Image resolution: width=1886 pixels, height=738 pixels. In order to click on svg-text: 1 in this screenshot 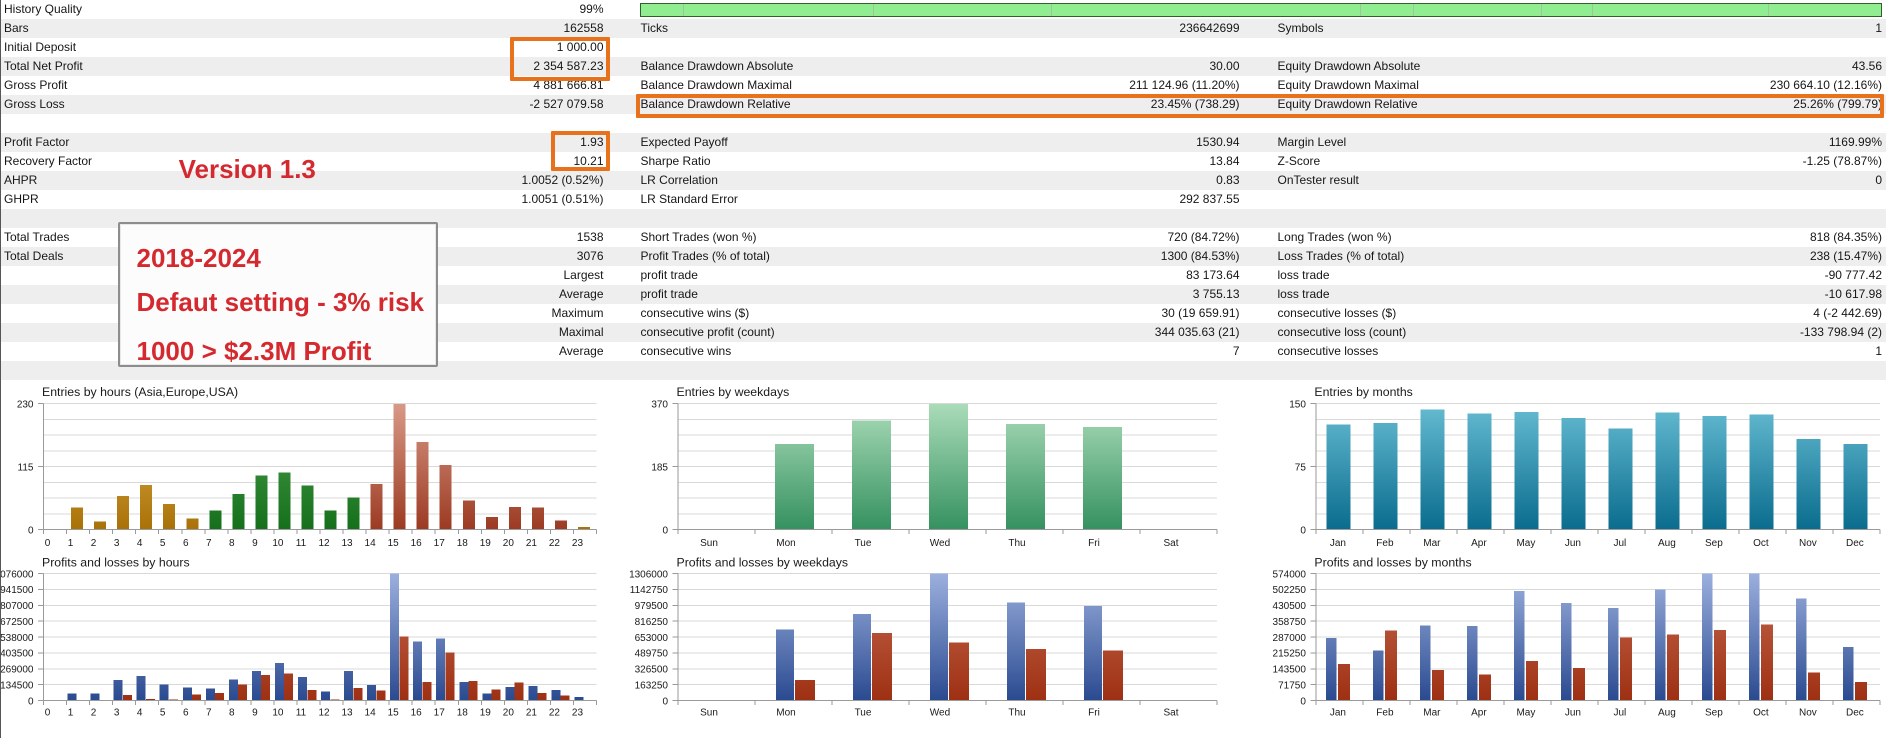, I will do `click(71, 543)`.